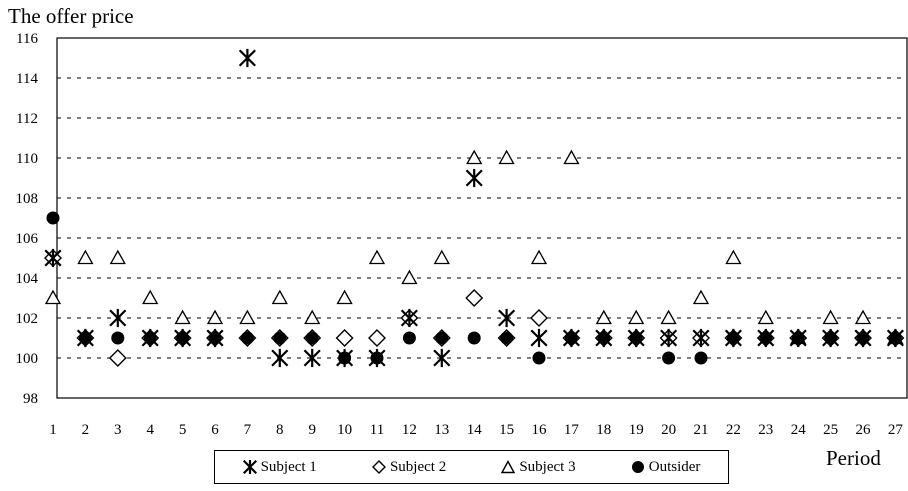 Image resolution: width=908 pixels, height=491 pixels. I want to click on x-tick-label: 18, so click(603, 430).